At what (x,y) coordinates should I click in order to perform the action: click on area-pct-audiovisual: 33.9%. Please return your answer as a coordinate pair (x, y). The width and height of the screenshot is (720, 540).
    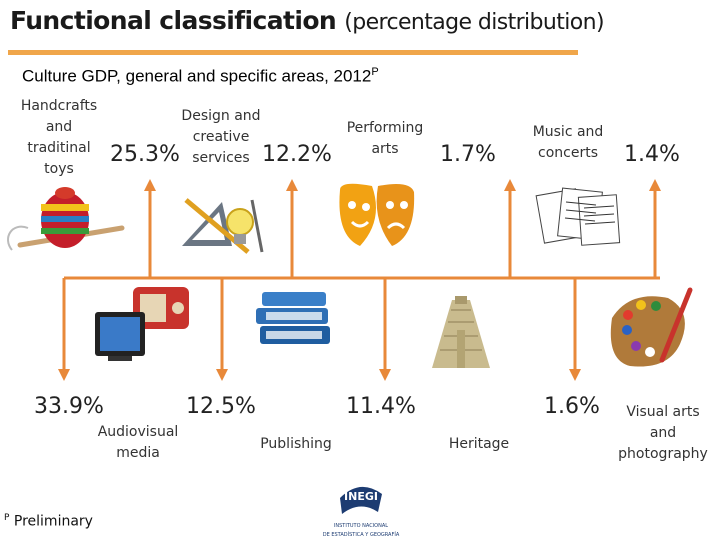
    Looking at the image, I should click on (69, 406).